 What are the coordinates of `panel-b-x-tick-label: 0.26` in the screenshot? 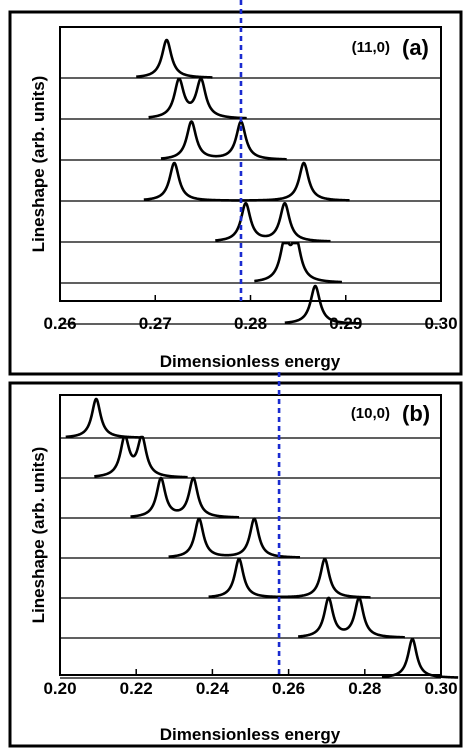 It's located at (288, 688).